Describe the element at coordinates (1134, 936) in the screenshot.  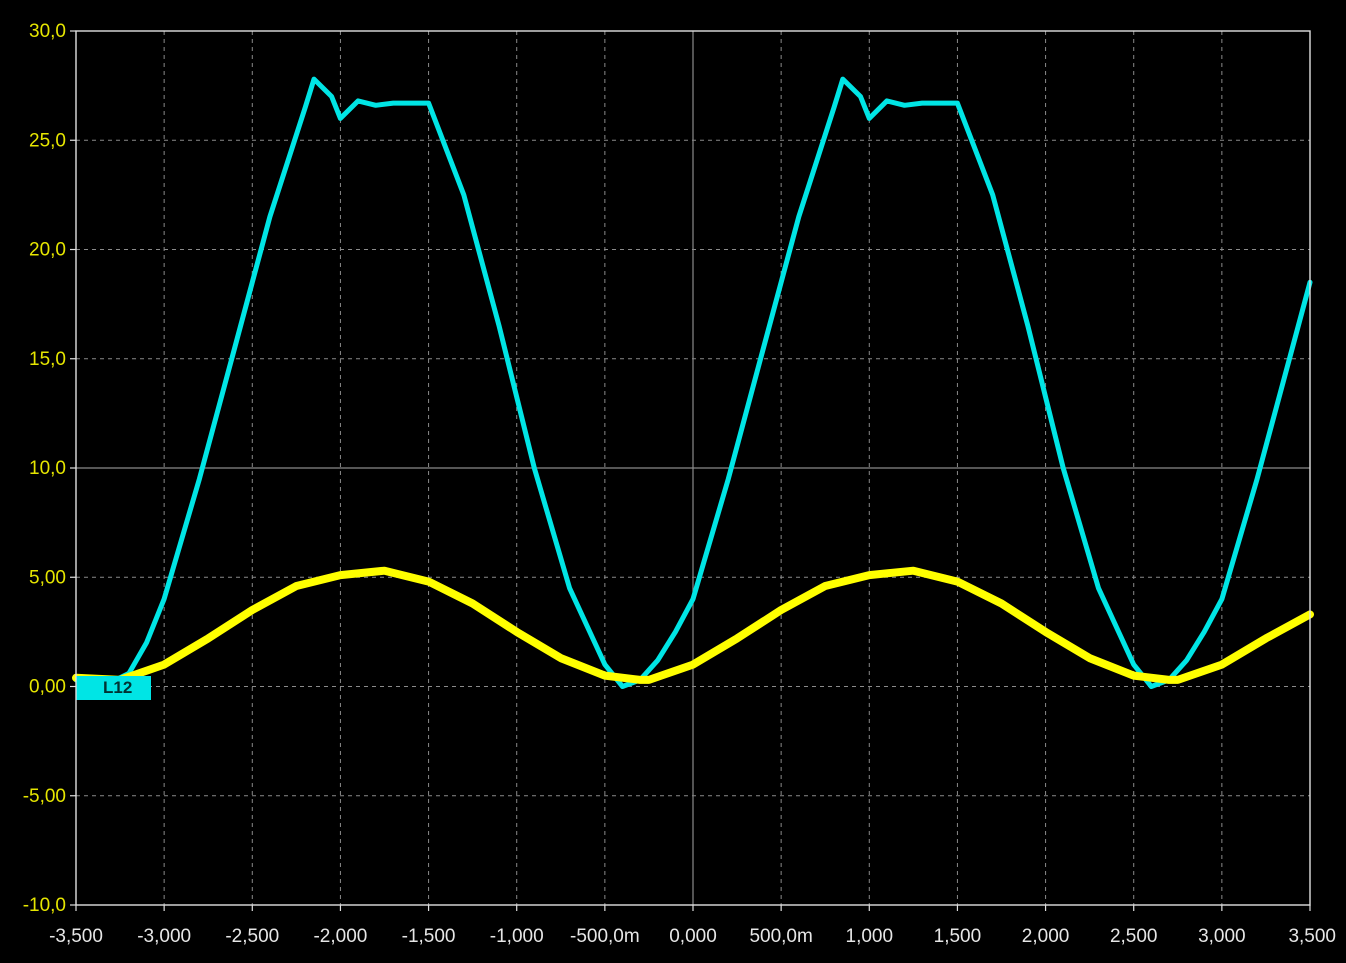
I see `x-tick-label: 2,500` at that location.